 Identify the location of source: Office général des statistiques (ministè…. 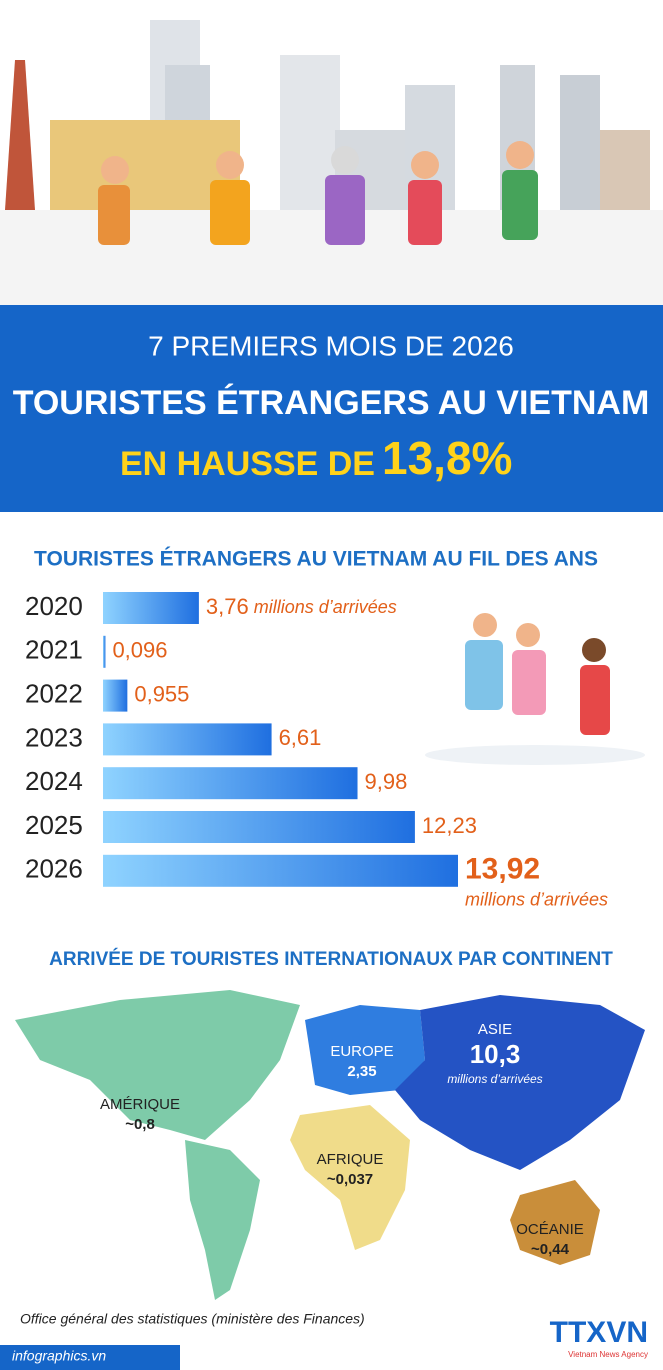
(192, 1319).